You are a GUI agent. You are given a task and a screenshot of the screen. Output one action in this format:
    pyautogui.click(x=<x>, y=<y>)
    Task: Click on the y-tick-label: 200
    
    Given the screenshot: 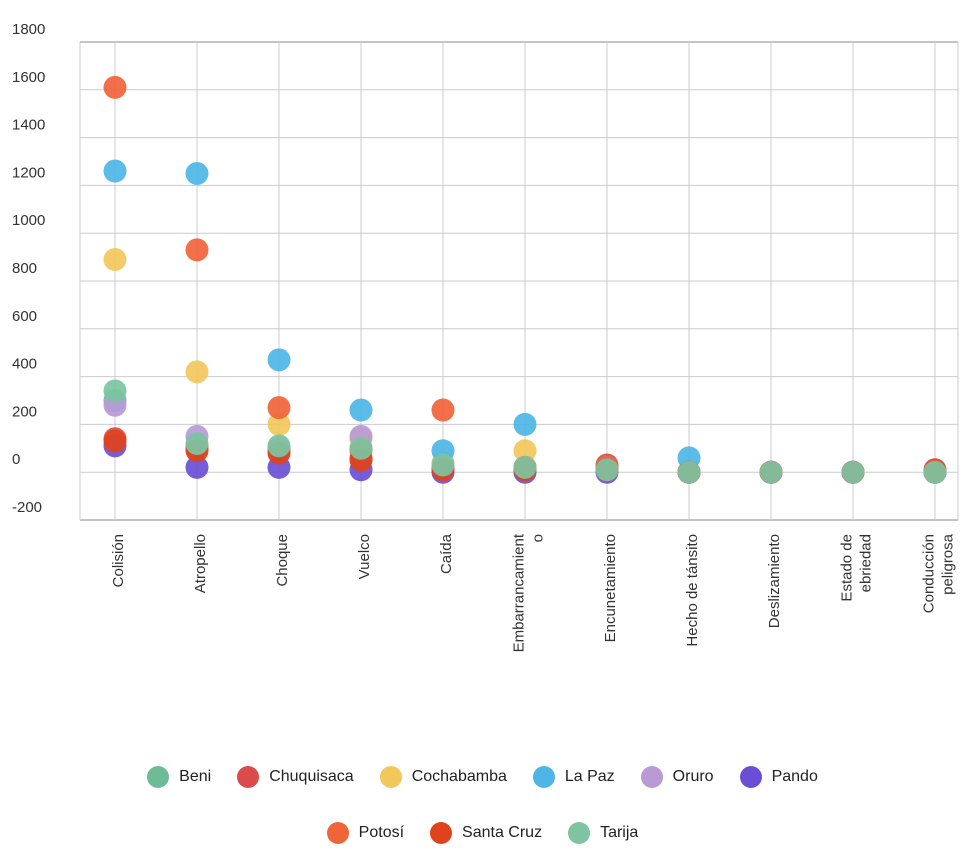 What is the action you would take?
    pyautogui.click(x=24, y=411)
    